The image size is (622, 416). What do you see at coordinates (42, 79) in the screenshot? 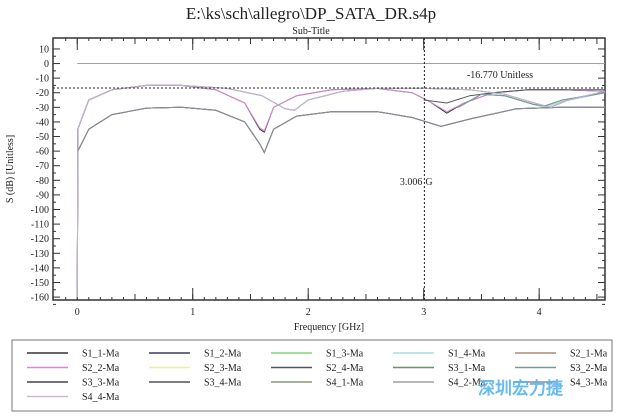
I see `y-tick-label: -10` at bounding box center [42, 79].